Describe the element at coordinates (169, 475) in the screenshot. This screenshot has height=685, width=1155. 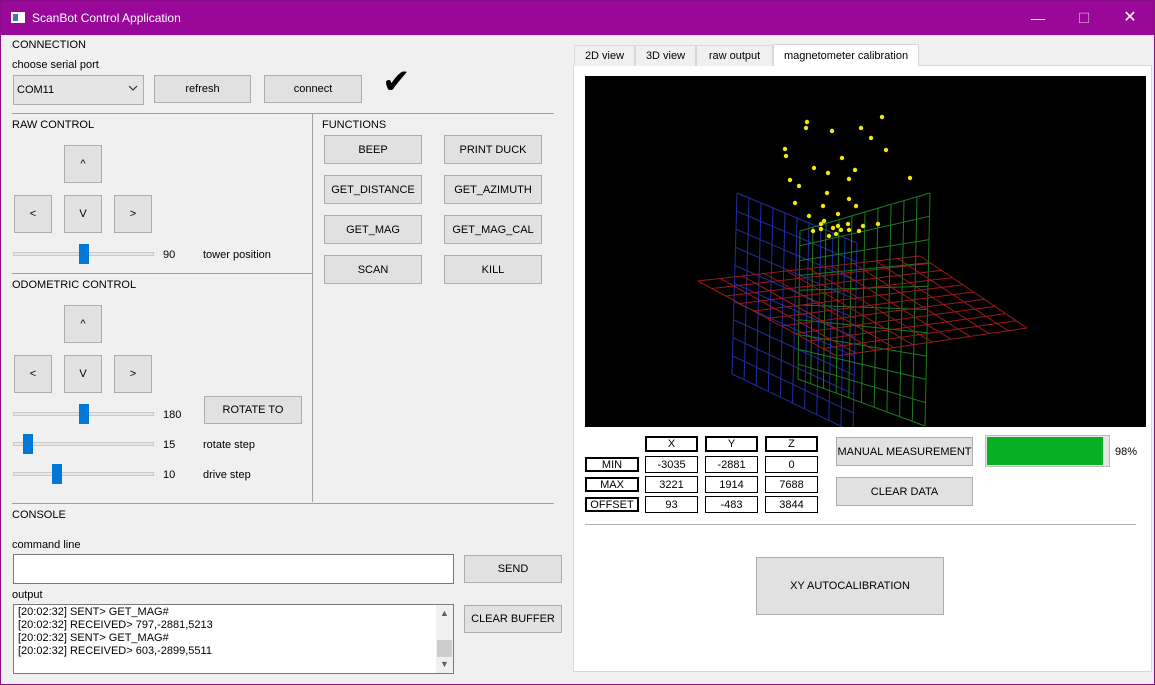
I see `drive-step-value: 10` at that location.